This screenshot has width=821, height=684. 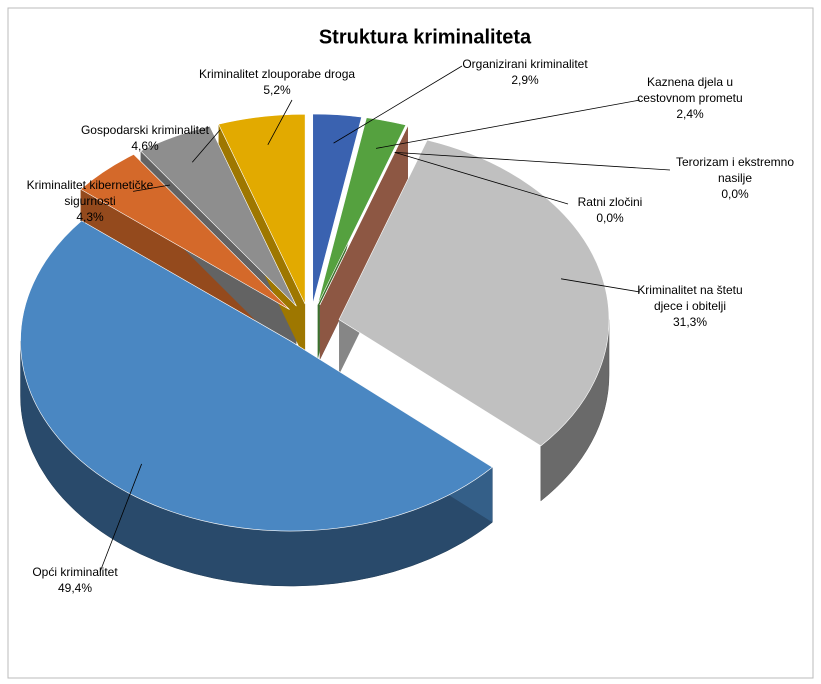 I want to click on slice-label: Opći kriminalitet 49,4%, so click(x=75, y=580).